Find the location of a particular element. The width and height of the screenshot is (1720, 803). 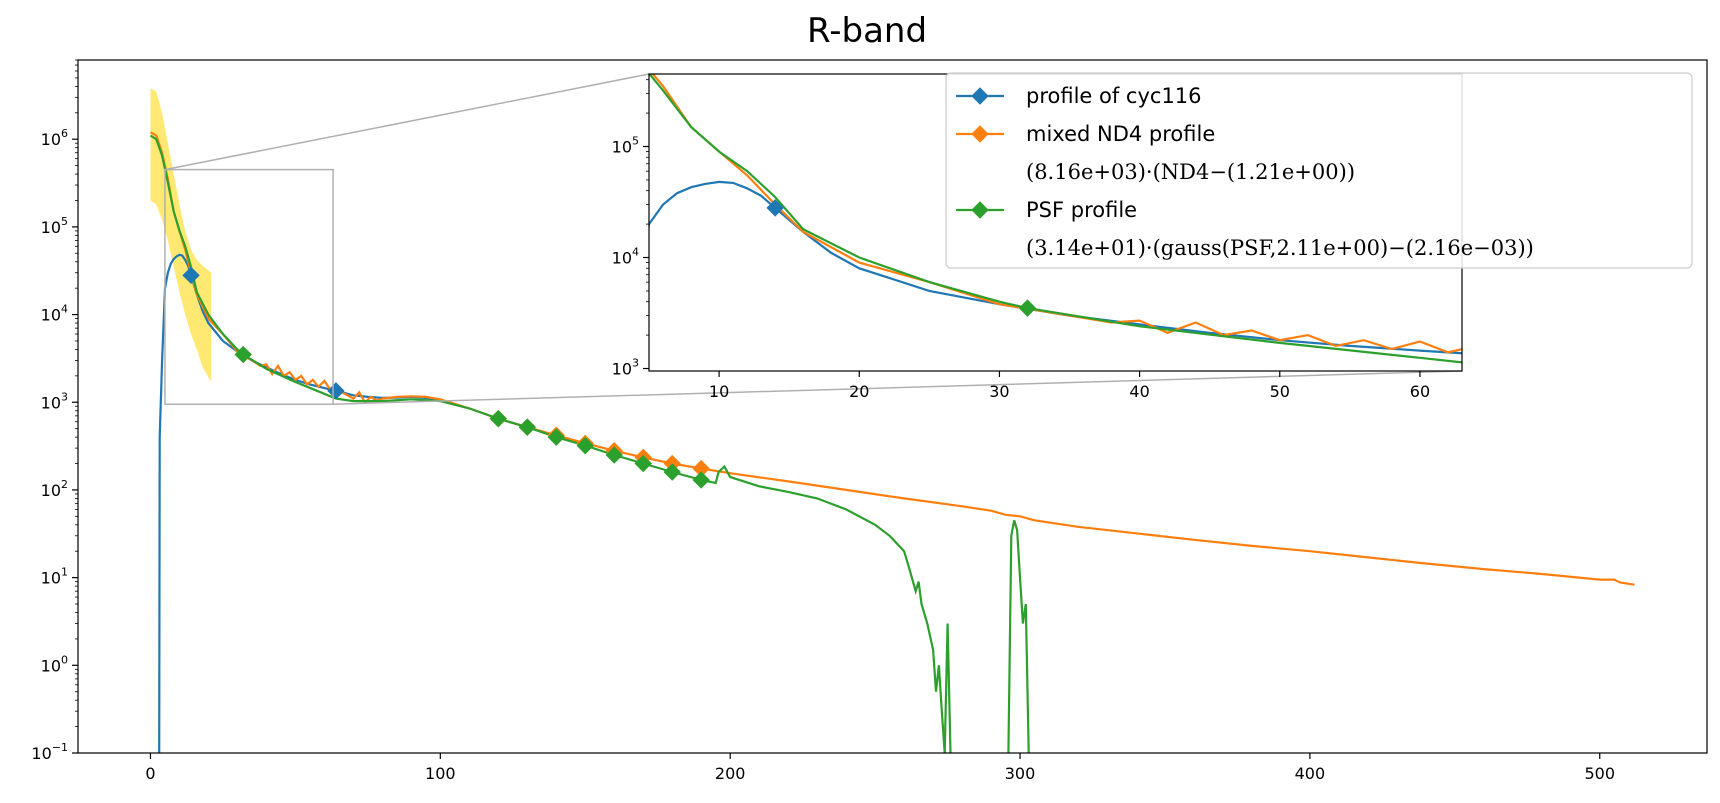

y-tick-label: 10⁴ is located at coordinates (54, 314).